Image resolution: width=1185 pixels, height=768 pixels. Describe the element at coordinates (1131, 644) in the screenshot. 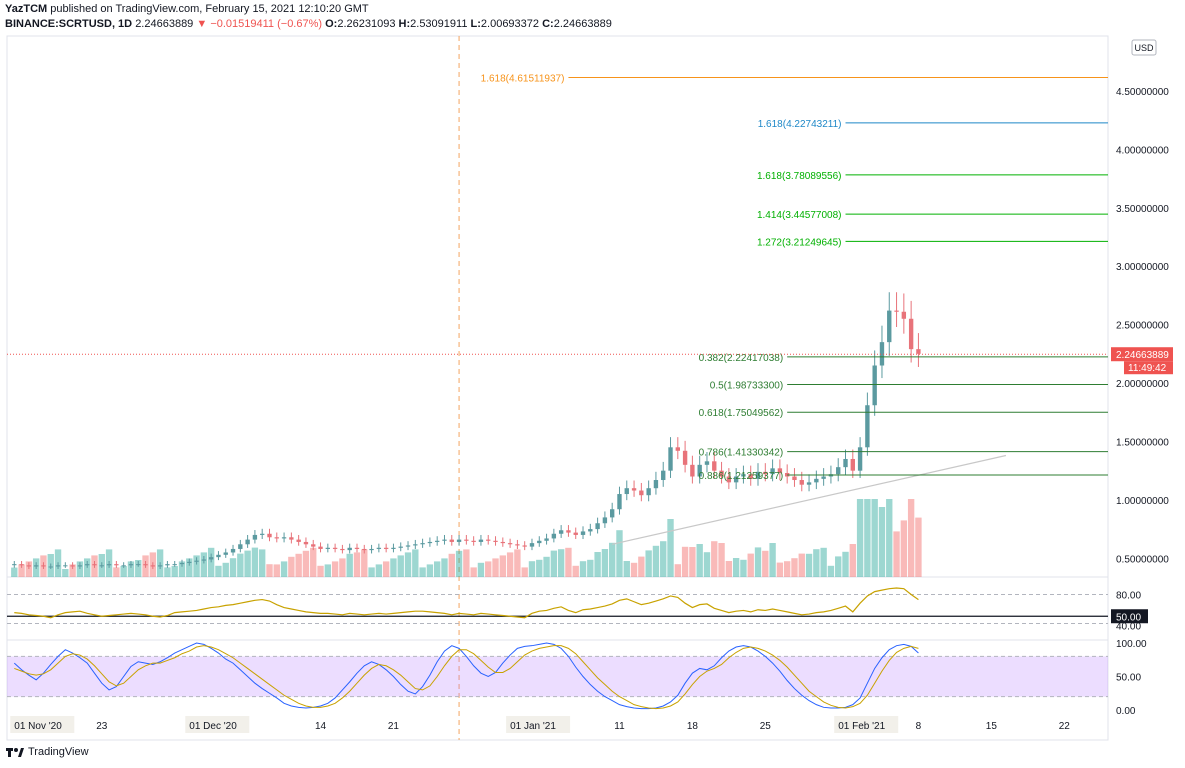

I see `stoch-tick-label: 100.00` at that location.